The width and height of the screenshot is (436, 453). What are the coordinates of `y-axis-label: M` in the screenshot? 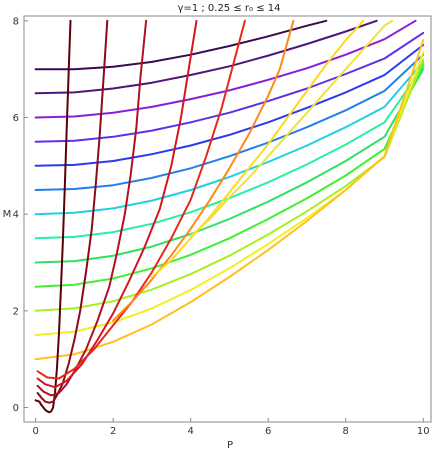 It's located at (7, 214).